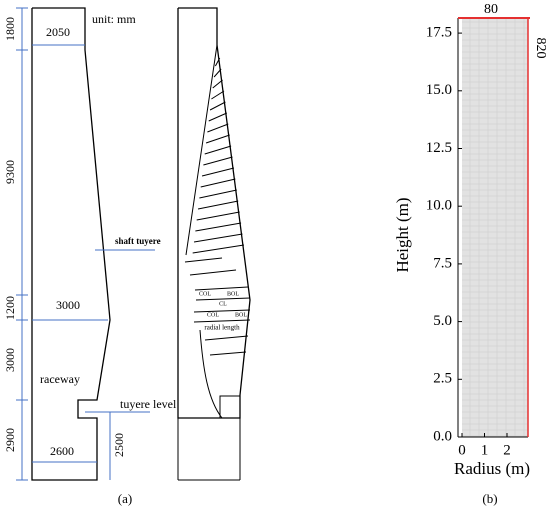 The image size is (550, 516). What do you see at coordinates (138, 241) in the screenshot?
I see `shaft-tuyere-label: shaft tuyere` at bounding box center [138, 241].